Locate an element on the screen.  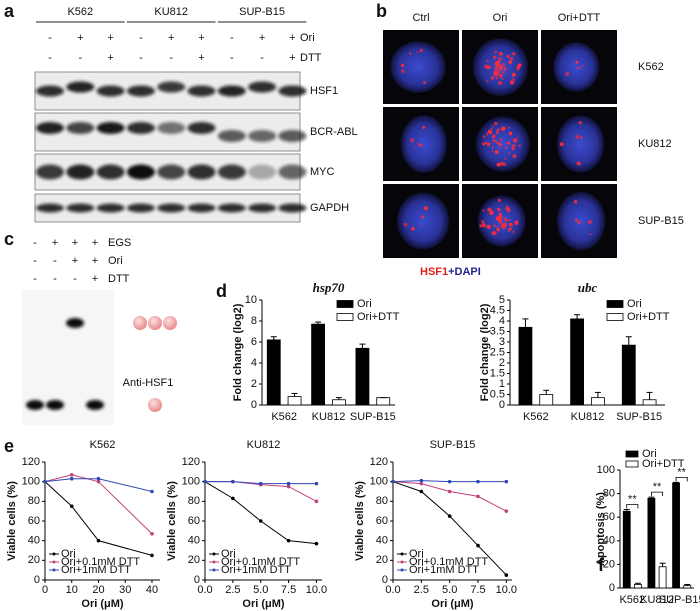
x-tick-label: 10.0 is located at coordinates (316, 590).